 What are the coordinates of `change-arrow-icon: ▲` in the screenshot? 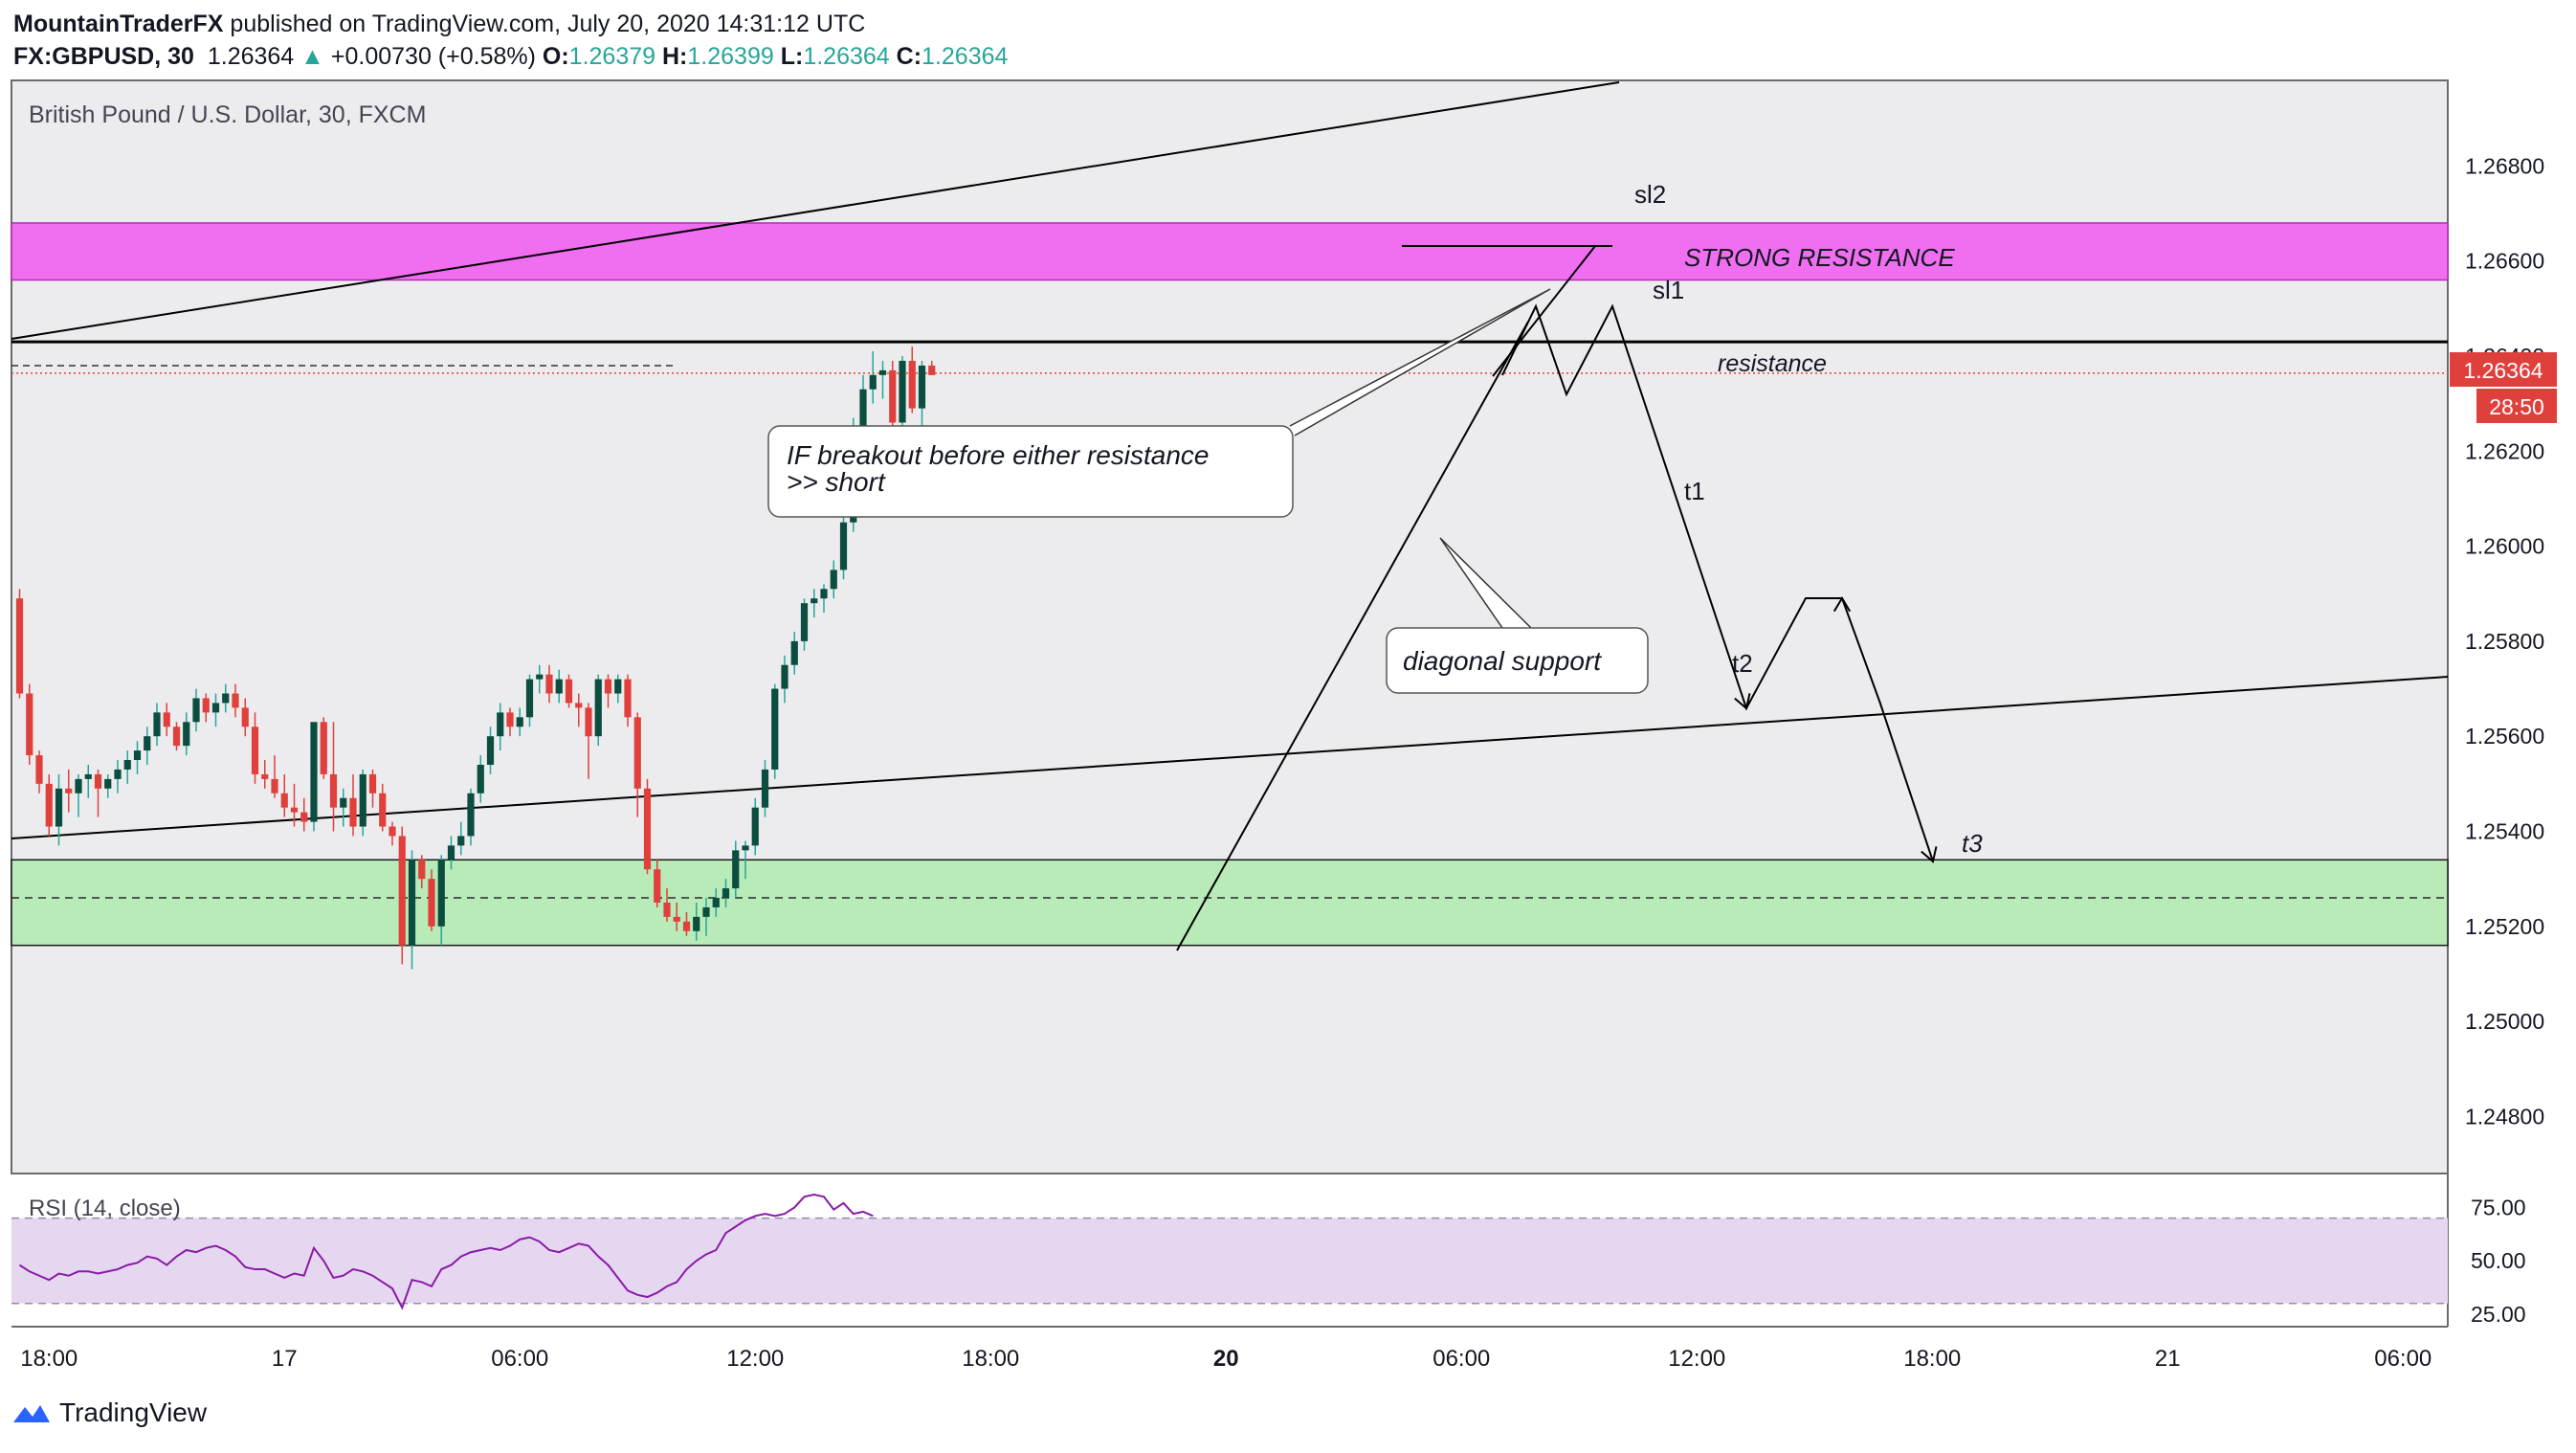 It's located at (312, 56).